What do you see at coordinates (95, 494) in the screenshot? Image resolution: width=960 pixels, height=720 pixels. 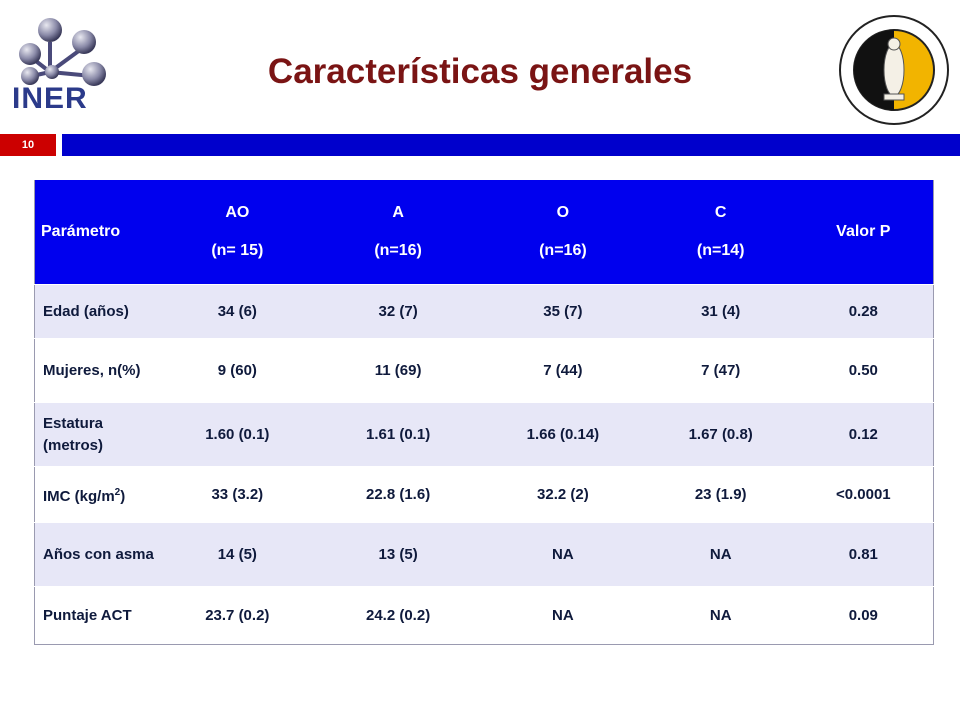 I see `row-label: IMC (kg/m2)` at bounding box center [95, 494].